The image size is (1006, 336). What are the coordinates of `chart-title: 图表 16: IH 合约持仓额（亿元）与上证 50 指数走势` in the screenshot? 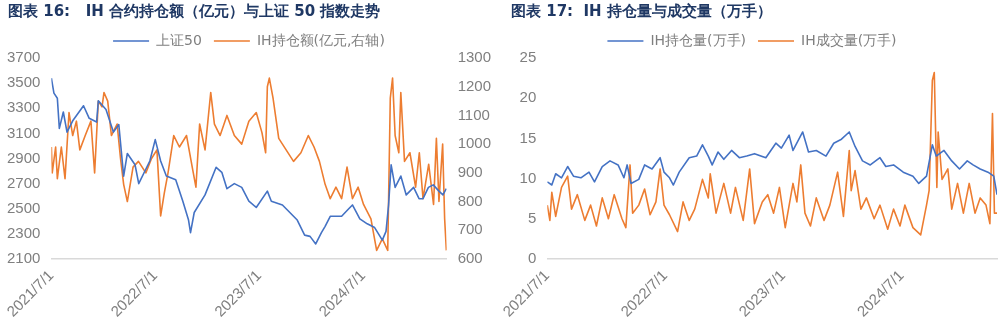 It's located at (194, 11).